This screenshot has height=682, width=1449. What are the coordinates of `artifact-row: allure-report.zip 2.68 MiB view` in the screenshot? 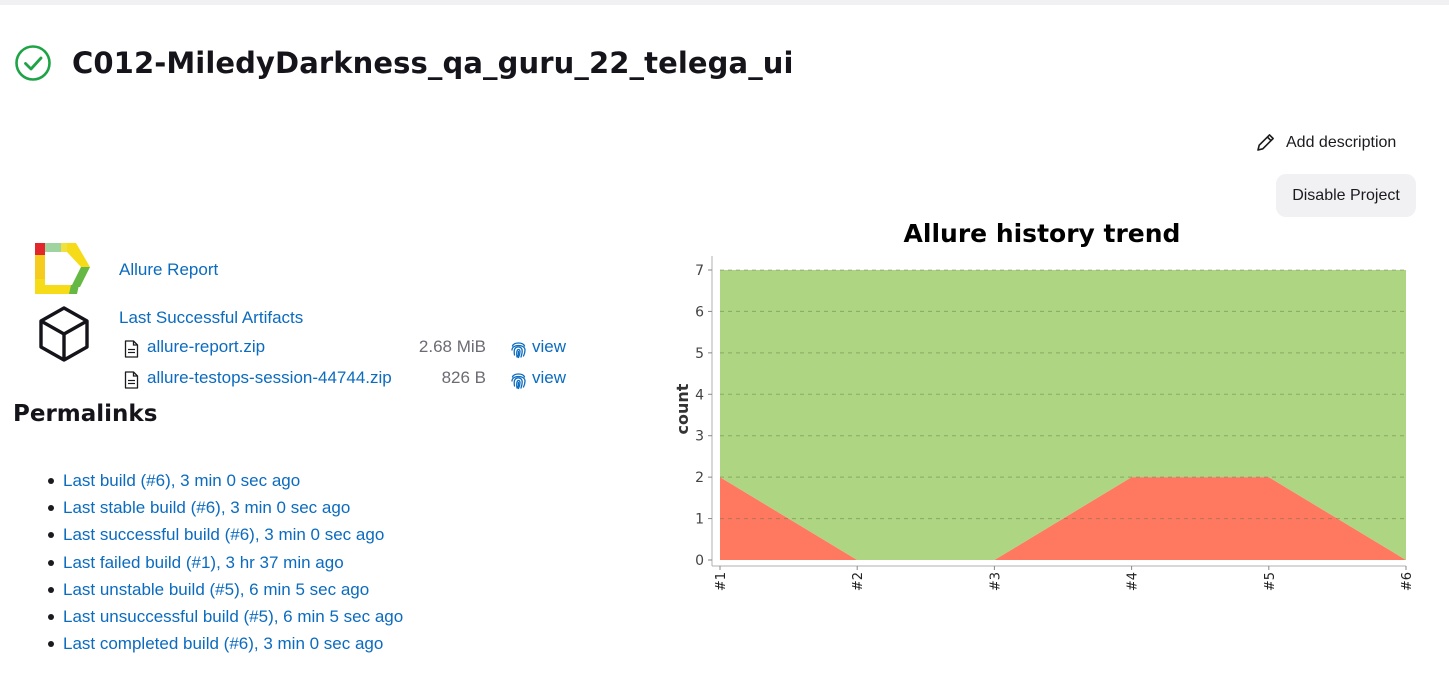 It's located at (354, 348).